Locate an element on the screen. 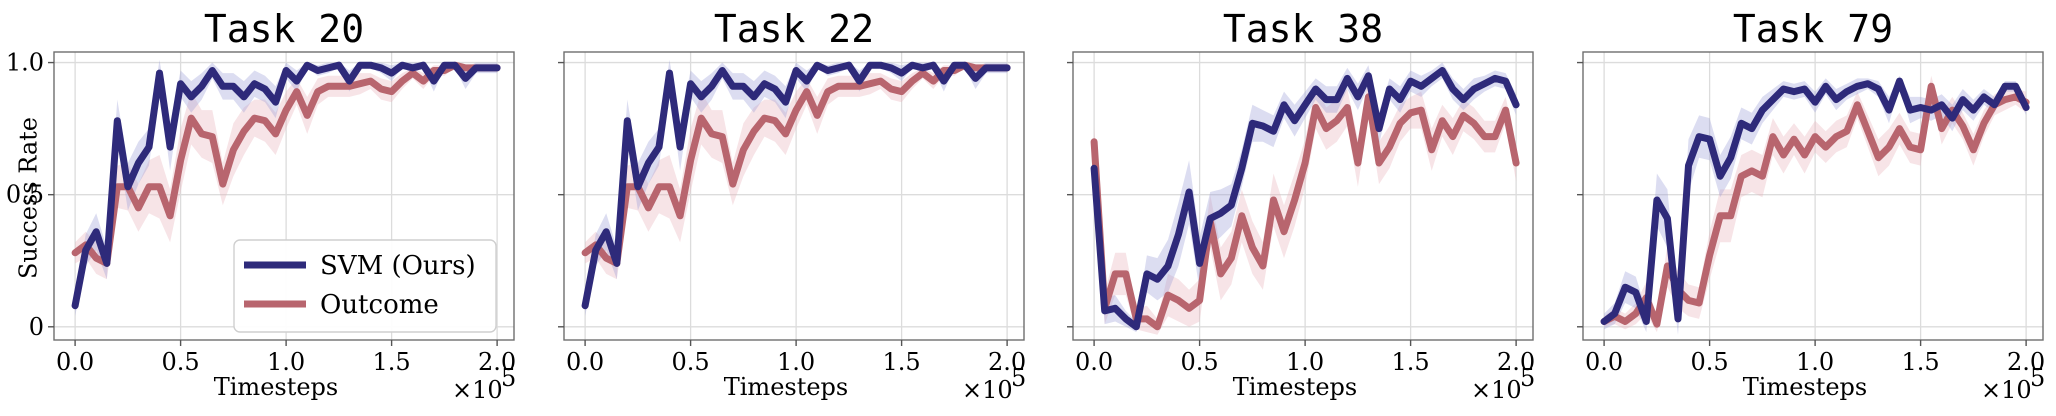 The width and height of the screenshot is (2056, 416). panel-title: Task 79 is located at coordinates (1813, 29).